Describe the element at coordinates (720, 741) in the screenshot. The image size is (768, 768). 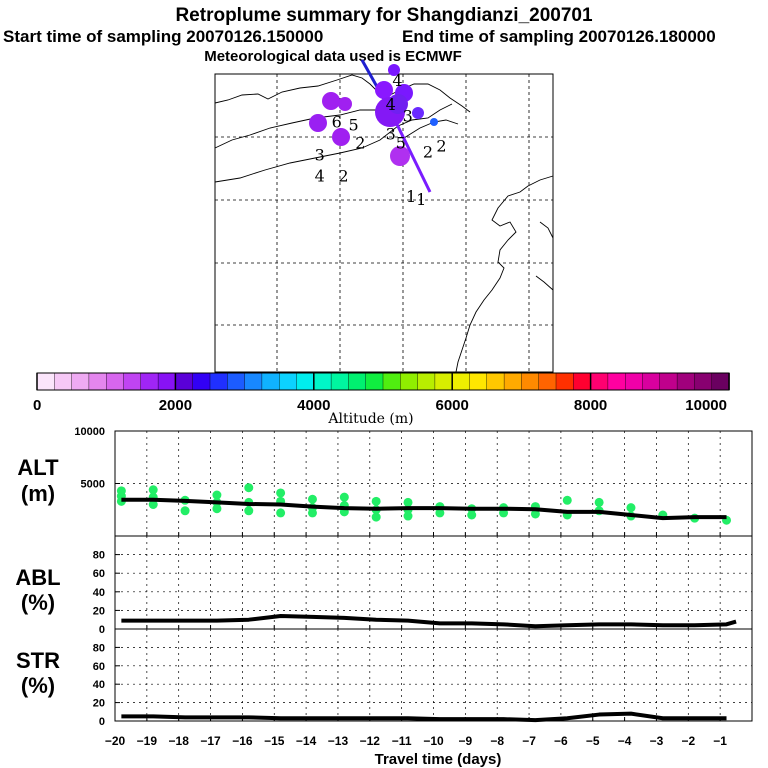
I see `x-tick-label: −1` at that location.